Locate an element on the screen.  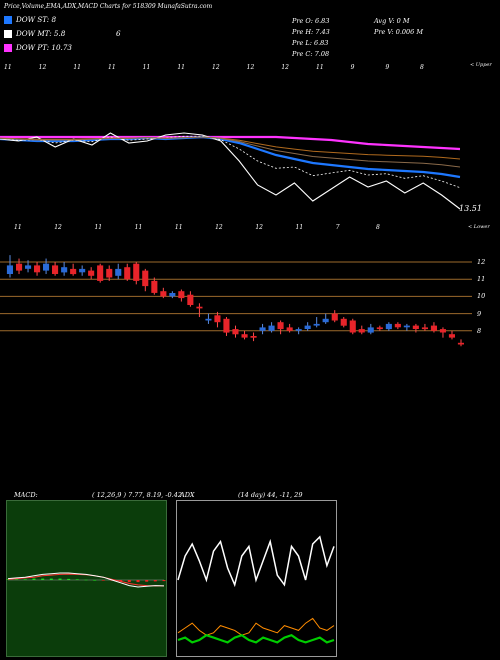
stat-pre-volume: Pre V: 0.006 M is located at coordinates (399, 32).